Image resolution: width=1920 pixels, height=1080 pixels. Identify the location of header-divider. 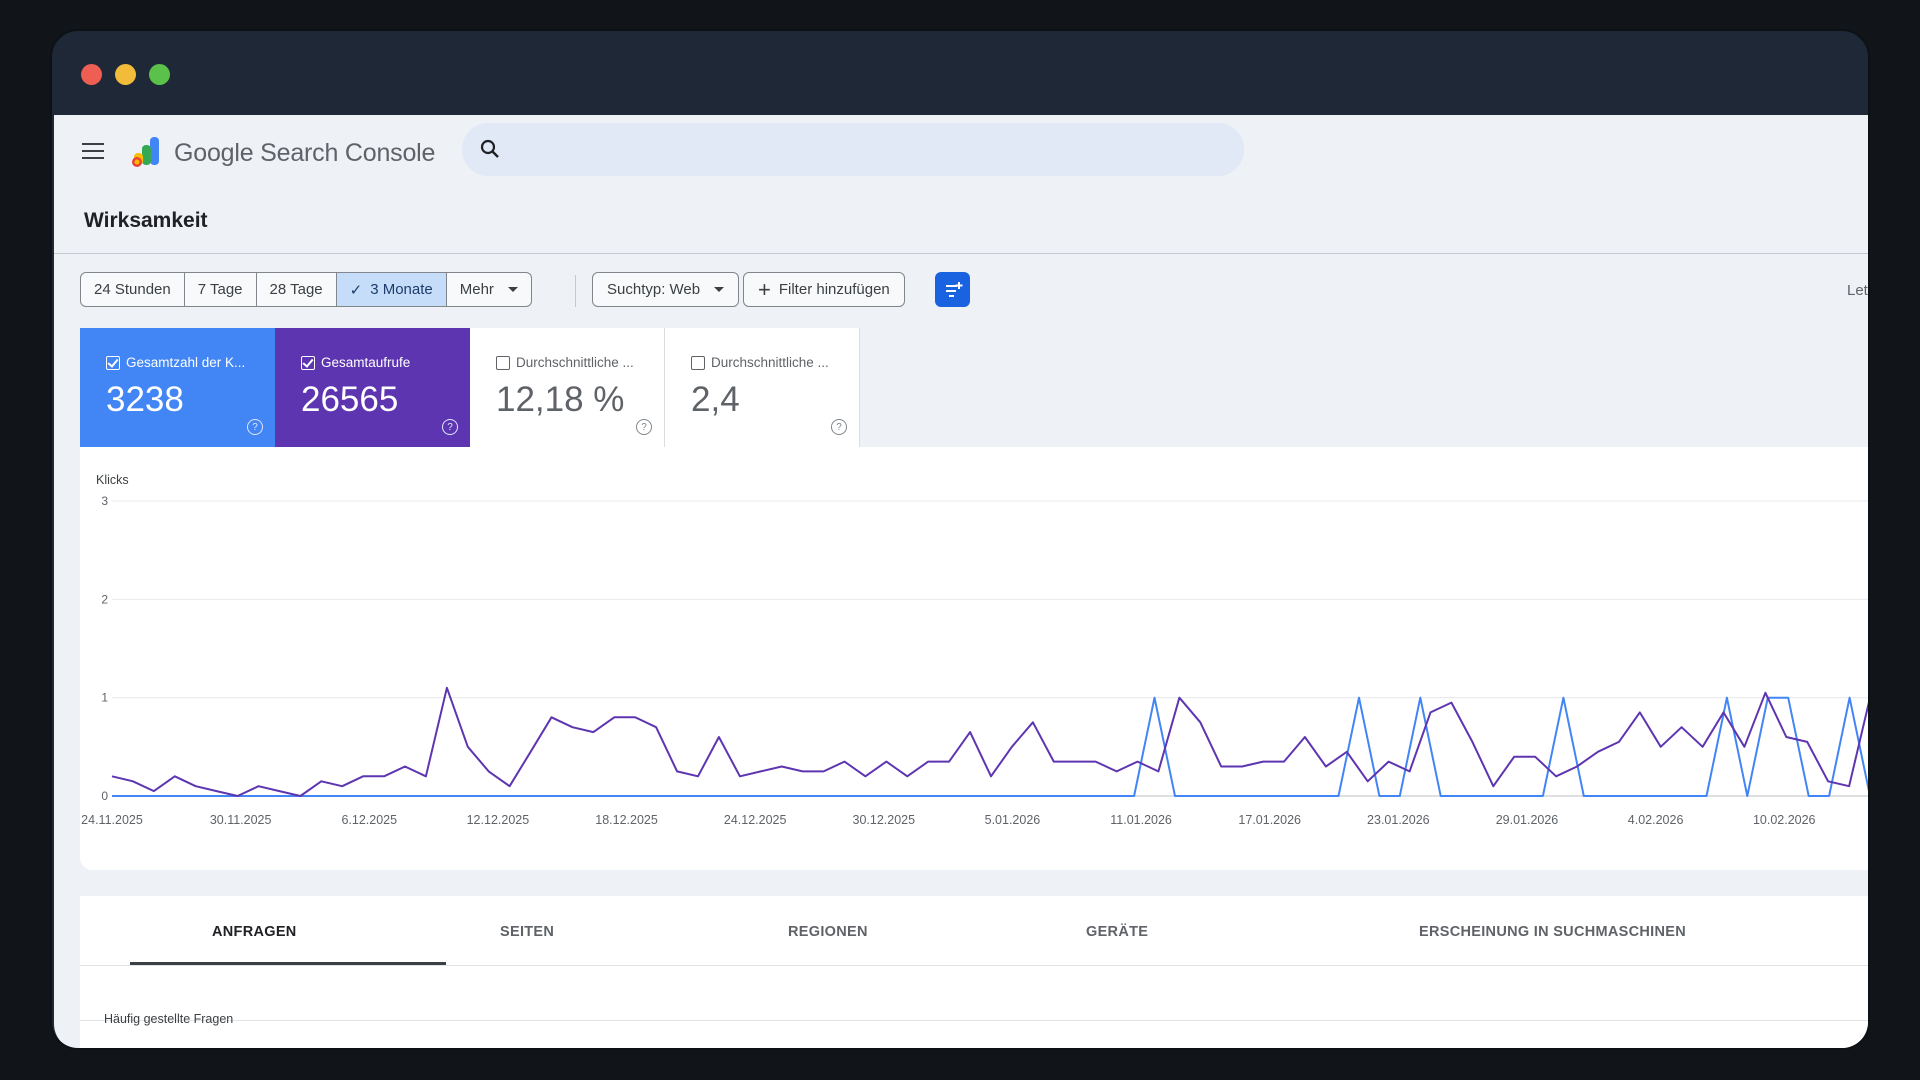
(961, 253).